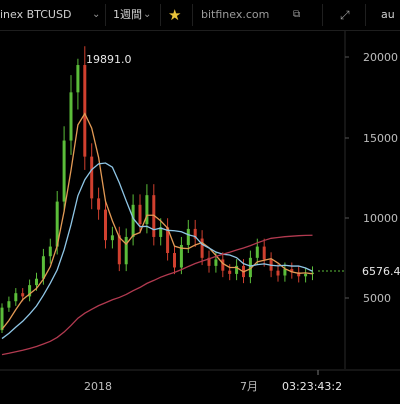 The height and width of the screenshot is (404, 400). What do you see at coordinates (380, 218) in the screenshot?
I see `y-tick-10000: 10000` at bounding box center [380, 218].